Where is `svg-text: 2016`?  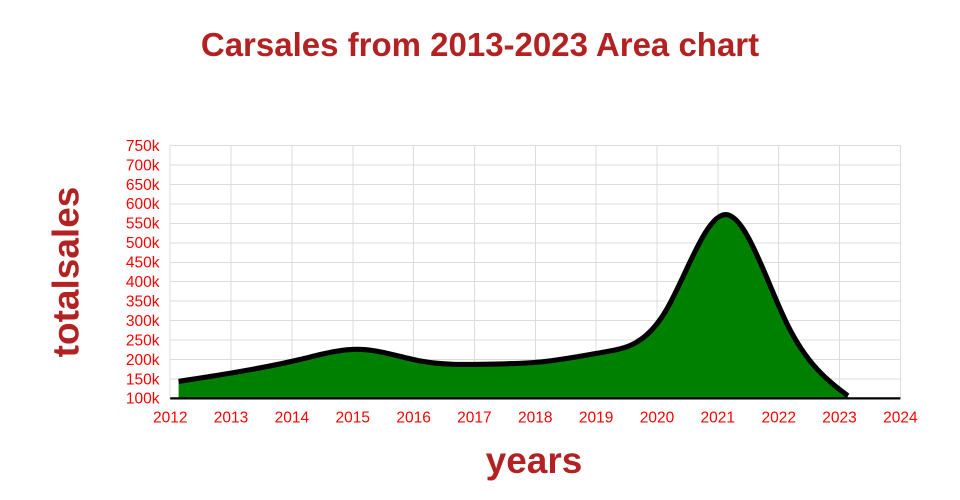
svg-text: 2016 is located at coordinates (413, 418).